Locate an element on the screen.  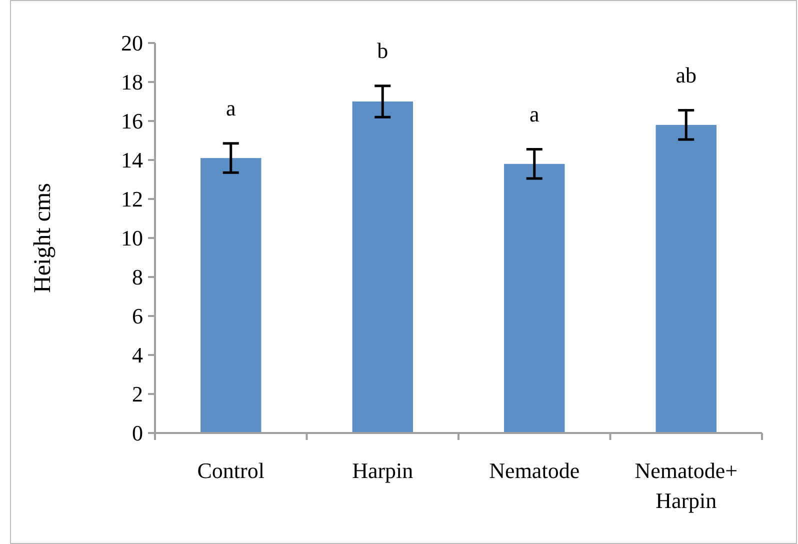
y-axis-title: Height cms is located at coordinates (43, 238).